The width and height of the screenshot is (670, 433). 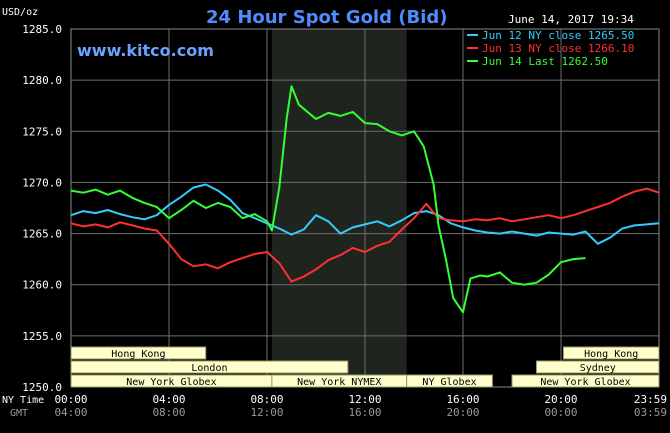 I want to click on gmt-time-tick: 12:00, so click(x=266, y=412).